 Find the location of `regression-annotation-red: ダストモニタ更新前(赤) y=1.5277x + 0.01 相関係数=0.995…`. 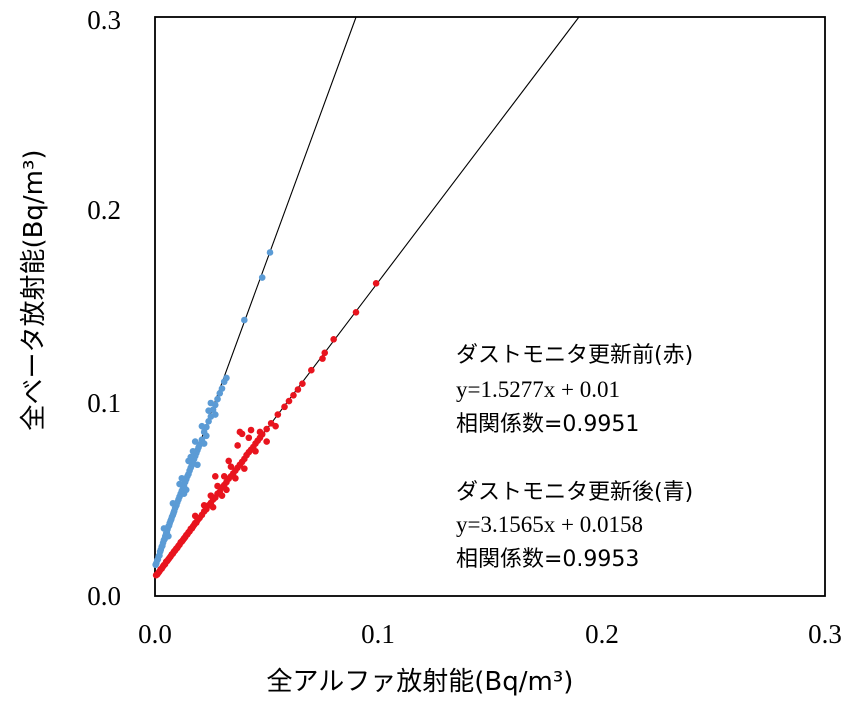

regression-annotation-red: ダストモニタ更新前(赤) y=1.5277x + 0.01 相関係数=0.995… is located at coordinates (574, 390).